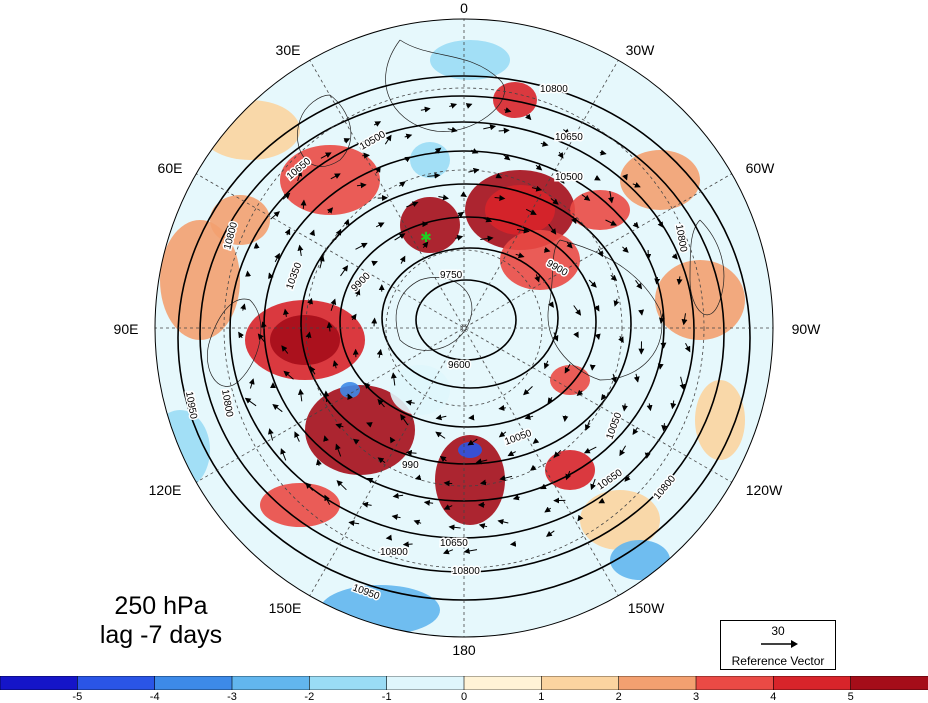  I want to click on colorbar-tick-label: 1, so click(541, 697).